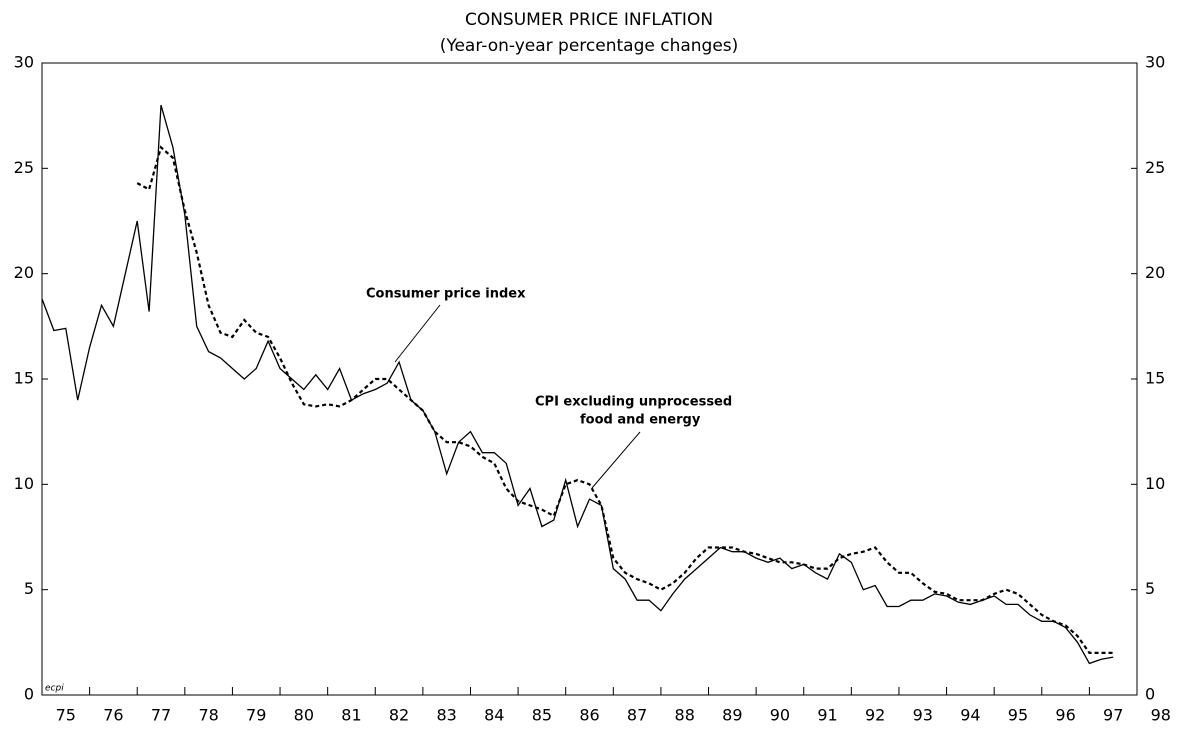 The width and height of the screenshot is (1178, 730). Describe the element at coordinates (1065, 715) in the screenshot. I see `x-tick-label: 96` at that location.